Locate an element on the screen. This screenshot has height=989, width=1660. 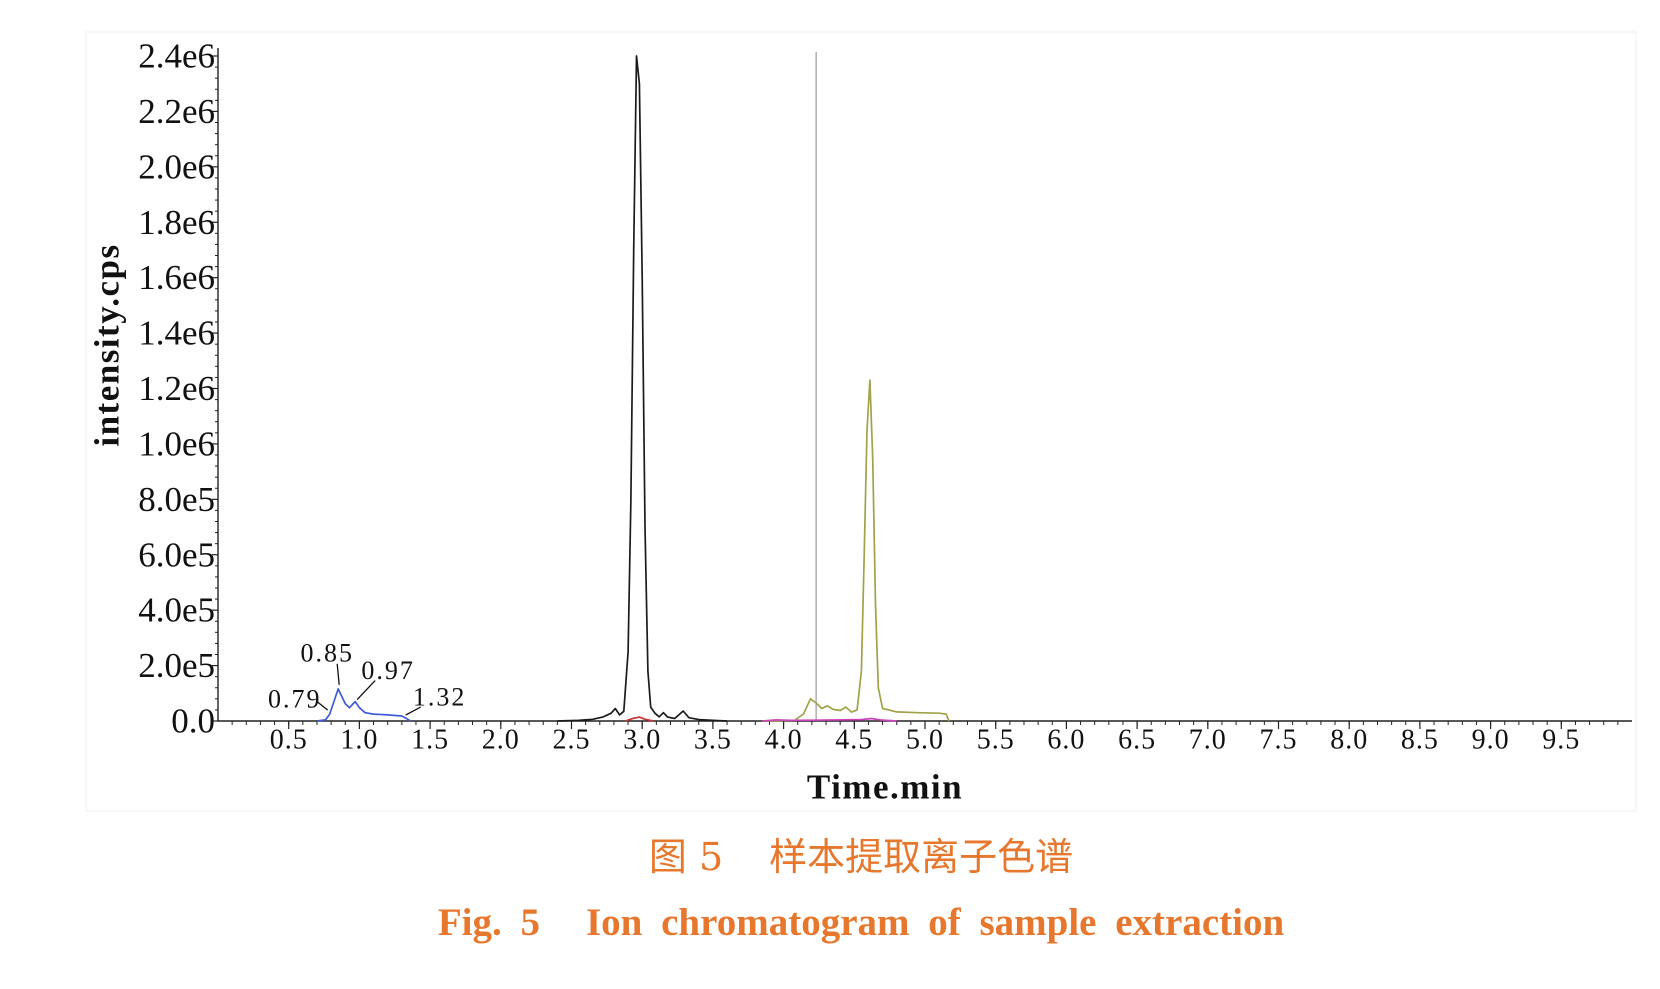
x-tick-label: 5.5 is located at coordinates (996, 740).